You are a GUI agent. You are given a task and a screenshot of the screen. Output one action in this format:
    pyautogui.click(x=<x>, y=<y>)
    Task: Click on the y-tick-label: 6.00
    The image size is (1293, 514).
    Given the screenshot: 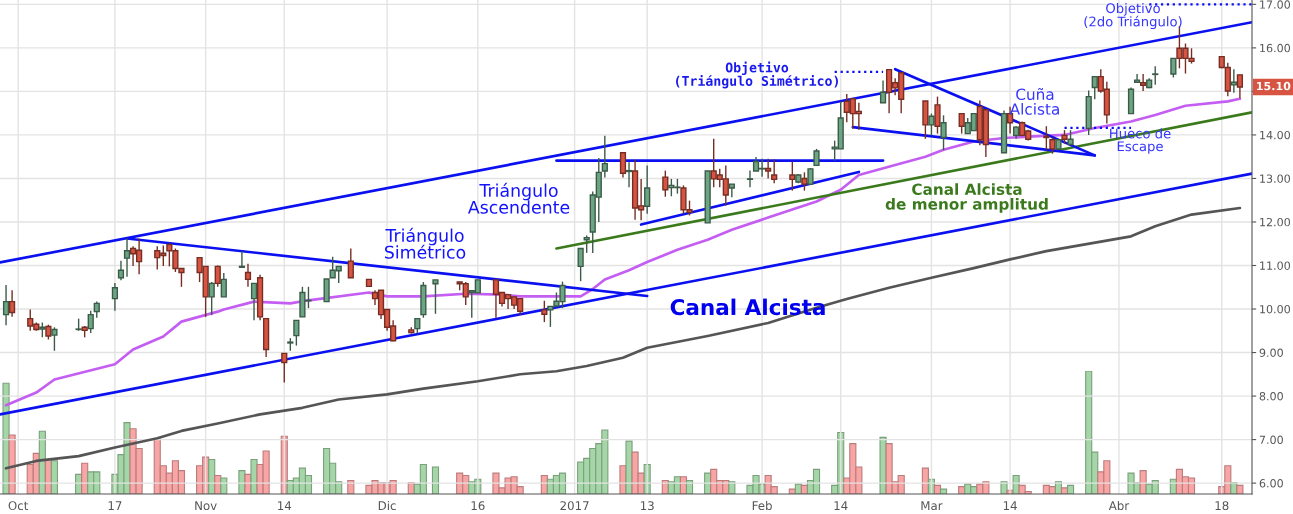 What is the action you would take?
    pyautogui.click(x=1271, y=483)
    